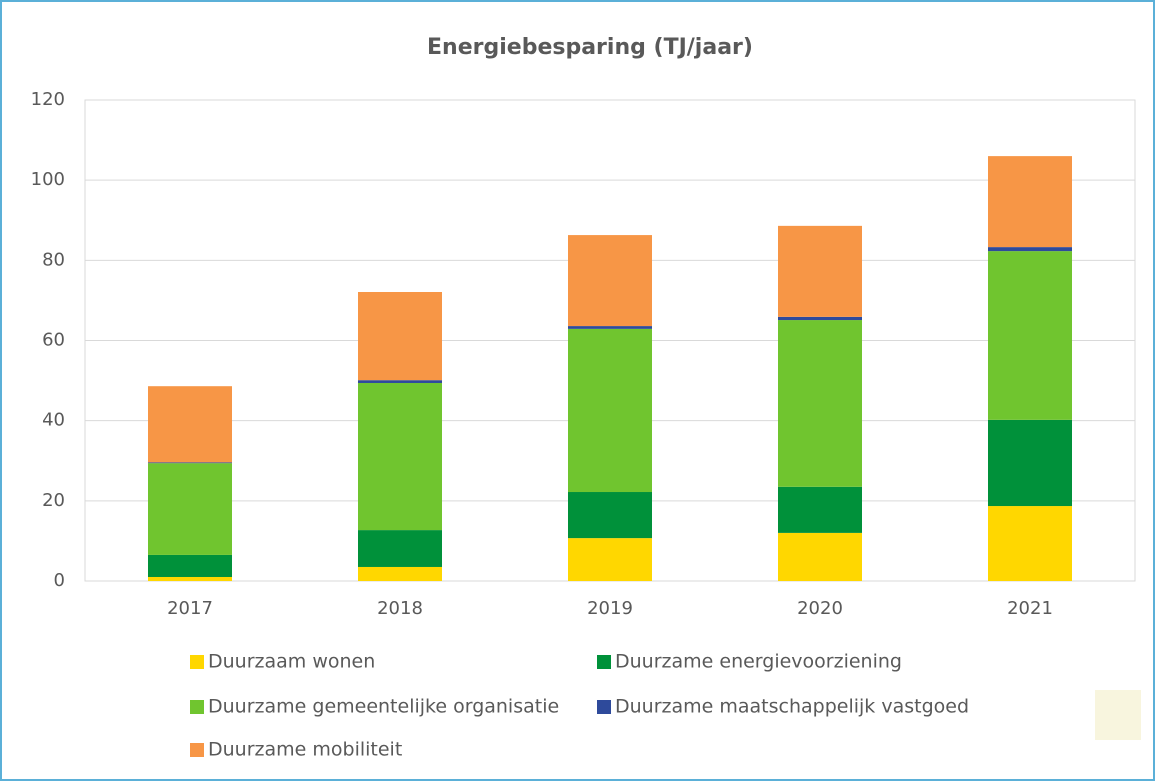 The width and height of the screenshot is (1155, 781). I want to click on legend-label: Duurzame energievoorziening, so click(758, 662).